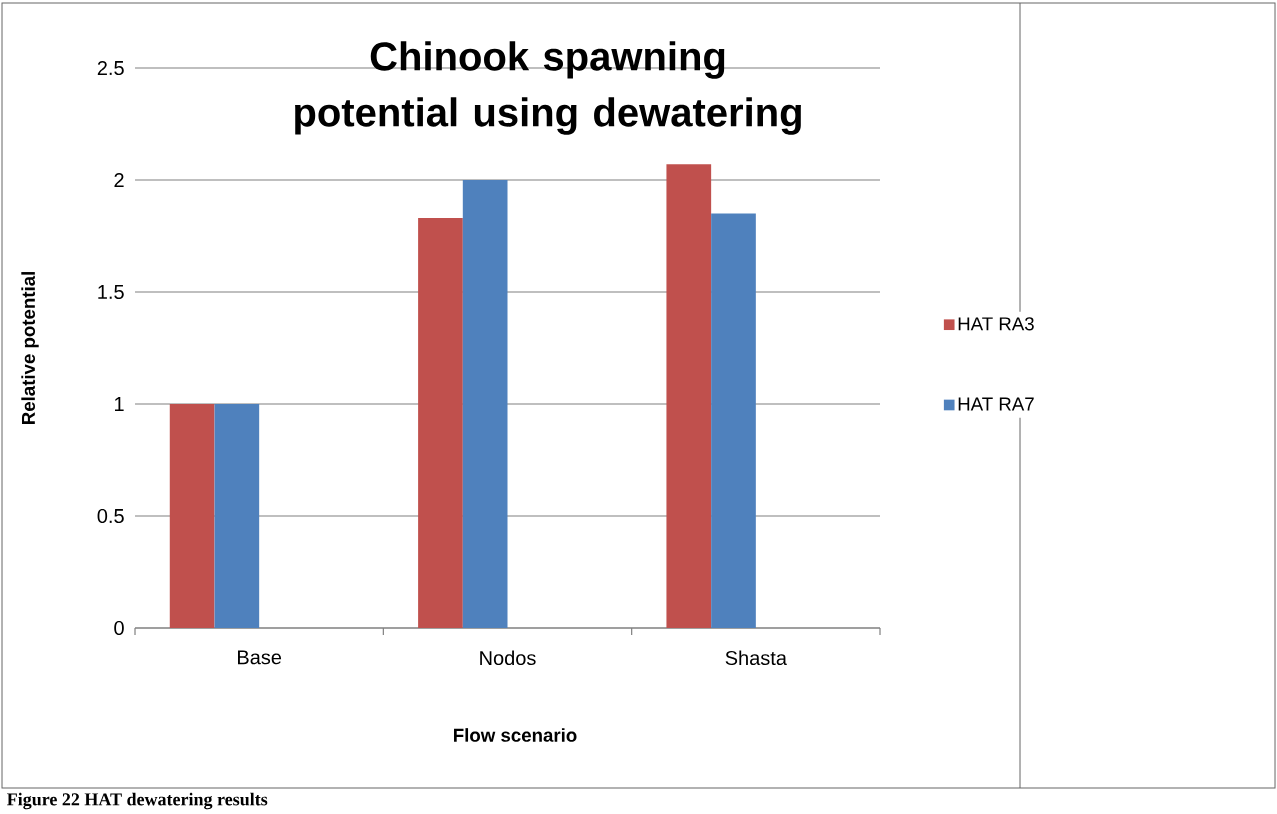 This screenshot has width=1277, height=814. Describe the element at coordinates (996, 324) in the screenshot. I see `legend-label: HAT RA3` at that location.